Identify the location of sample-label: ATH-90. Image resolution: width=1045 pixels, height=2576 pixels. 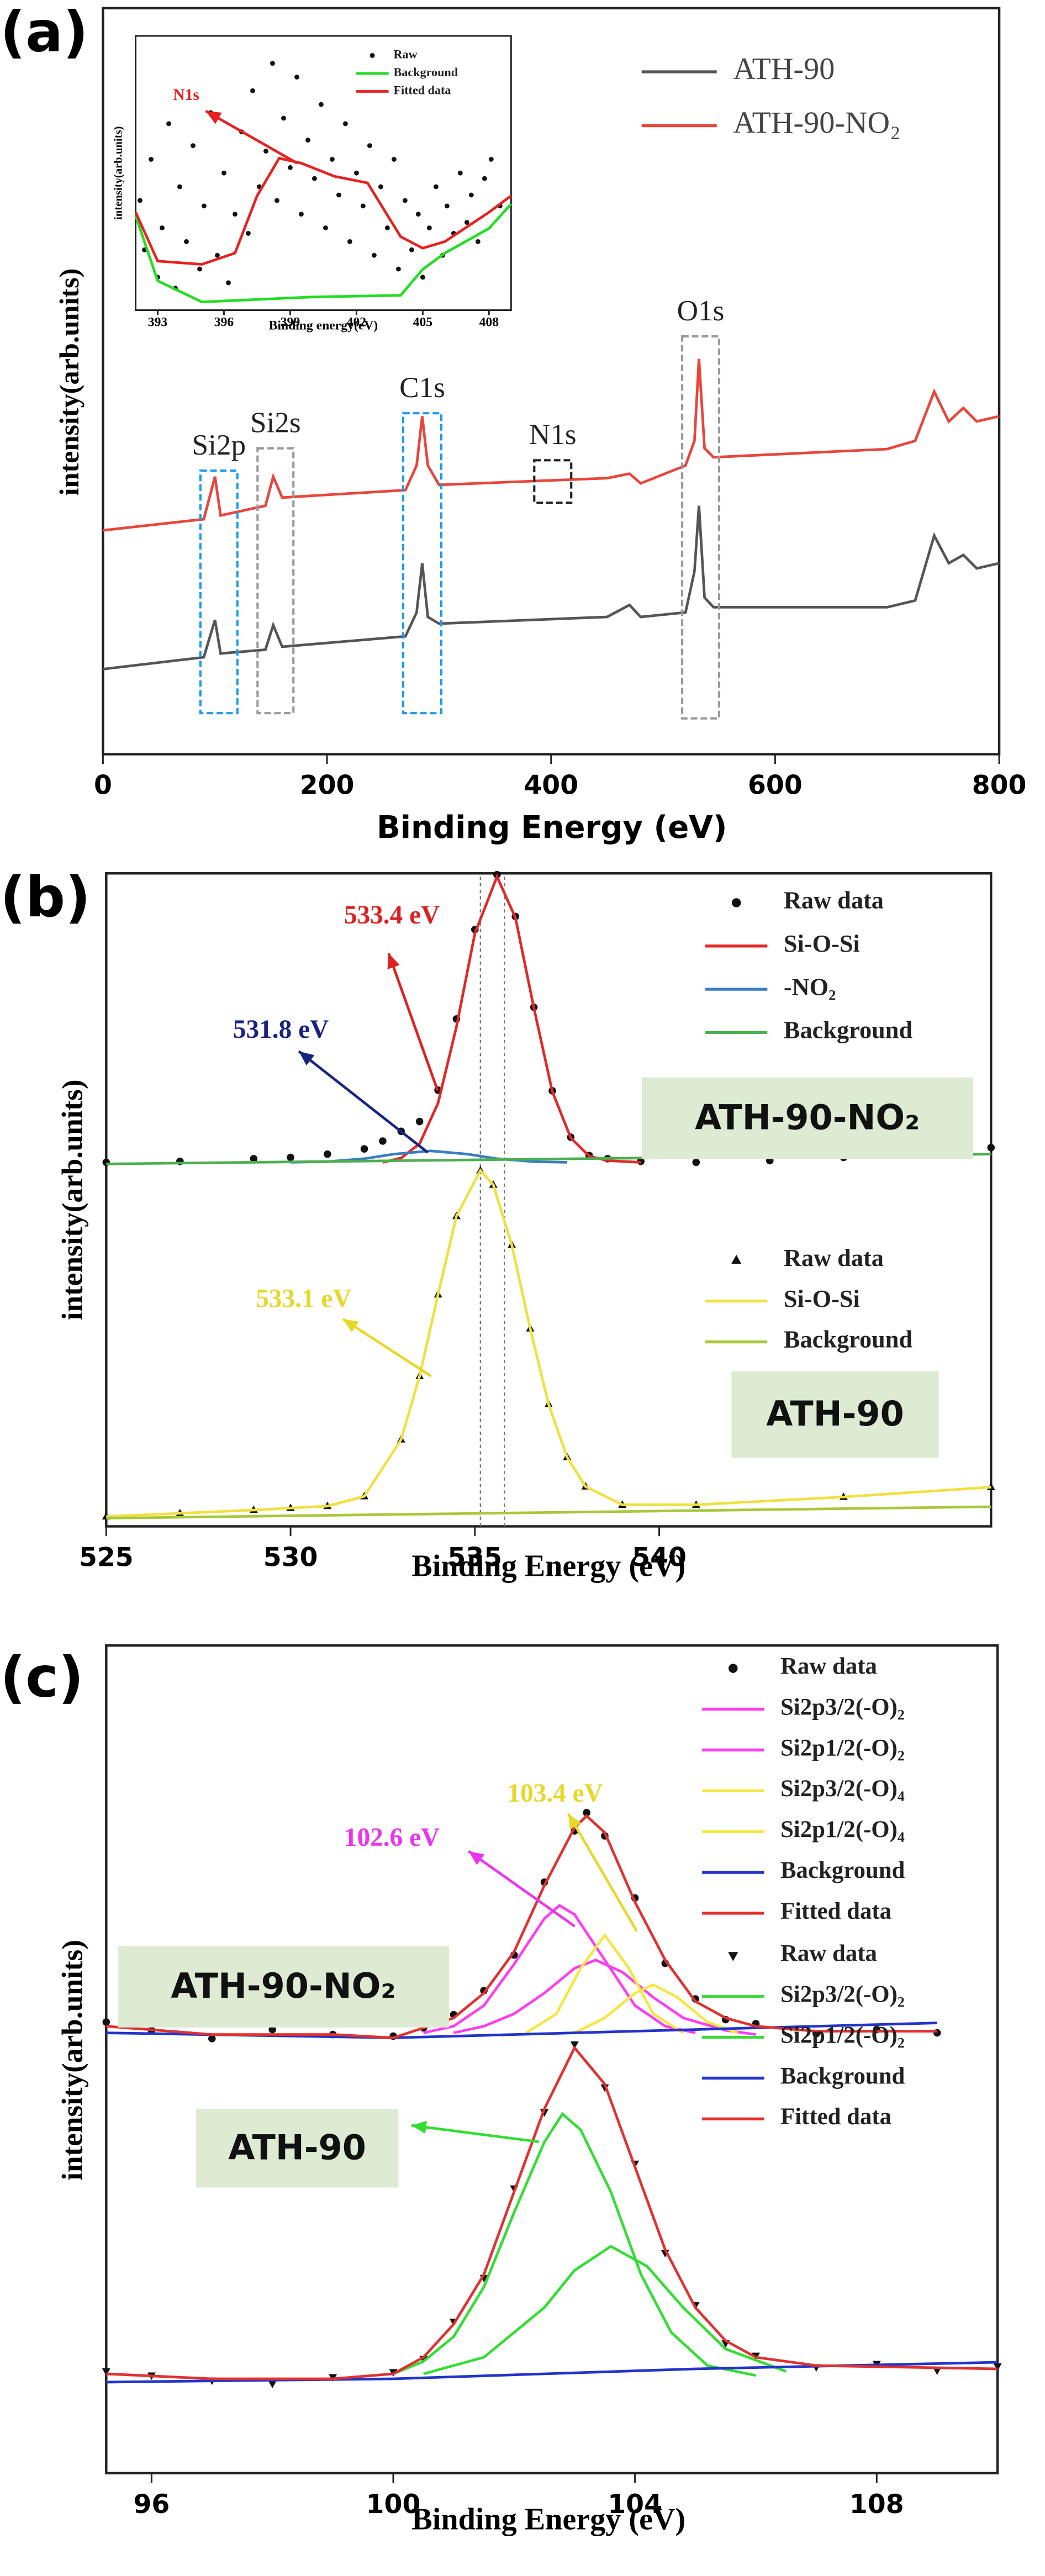
(297, 2148).